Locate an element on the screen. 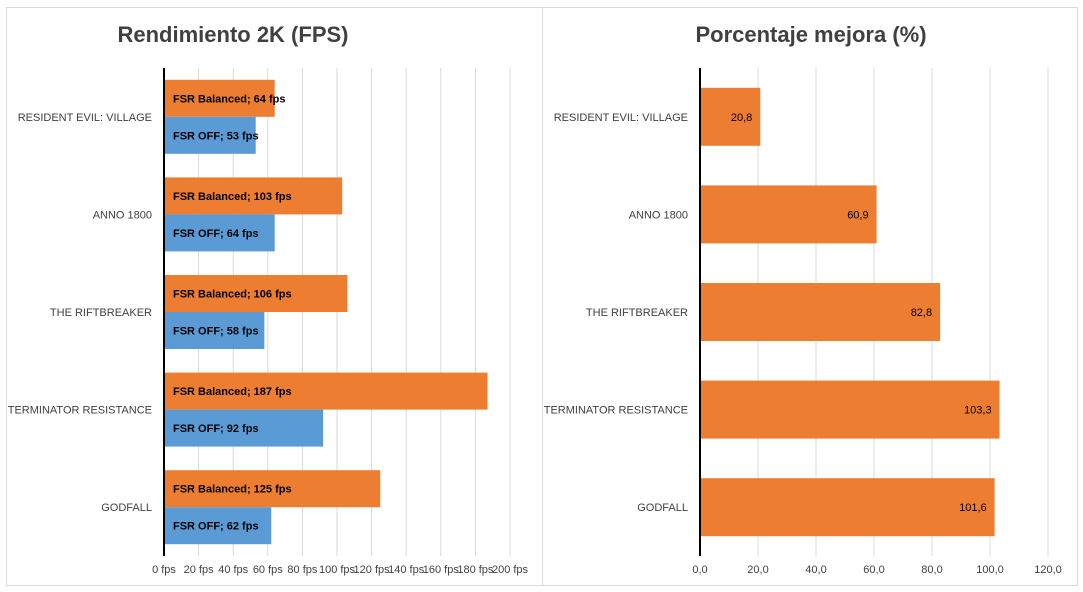  data-label: FSR OFF; 64 fps is located at coordinates (216, 234).